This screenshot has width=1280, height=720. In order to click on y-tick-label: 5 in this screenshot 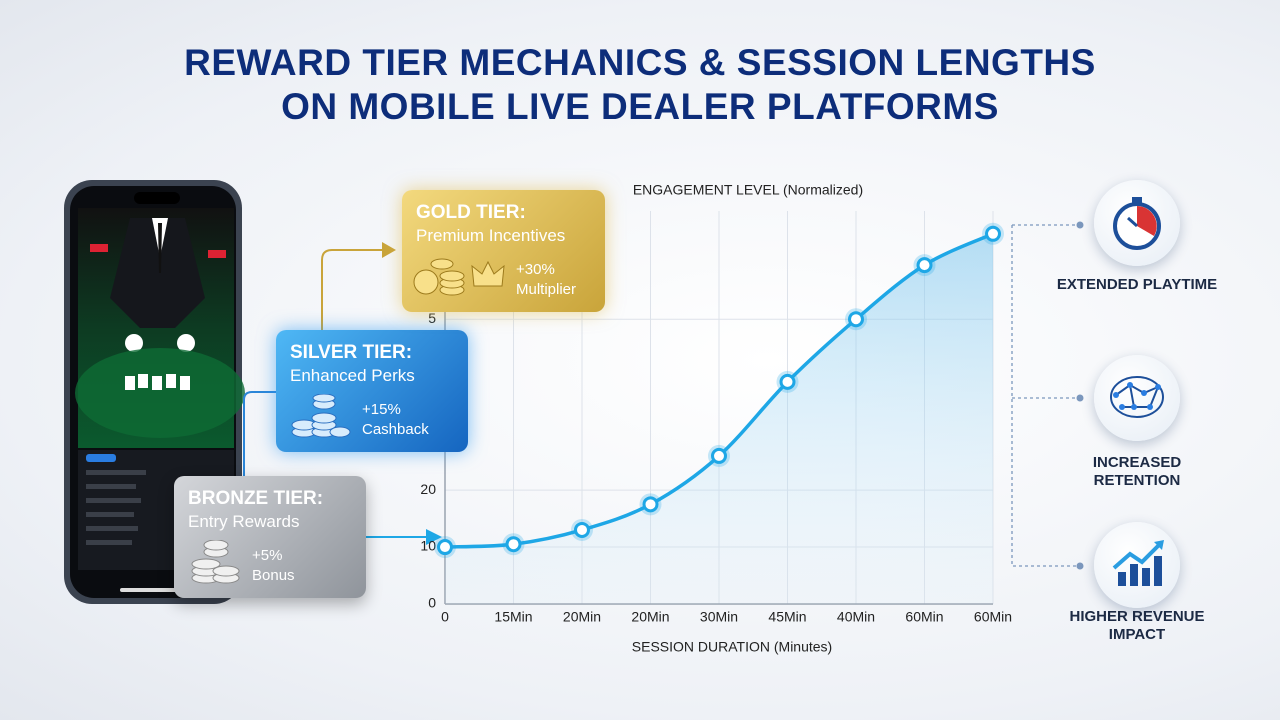, I will do `click(432, 318)`.